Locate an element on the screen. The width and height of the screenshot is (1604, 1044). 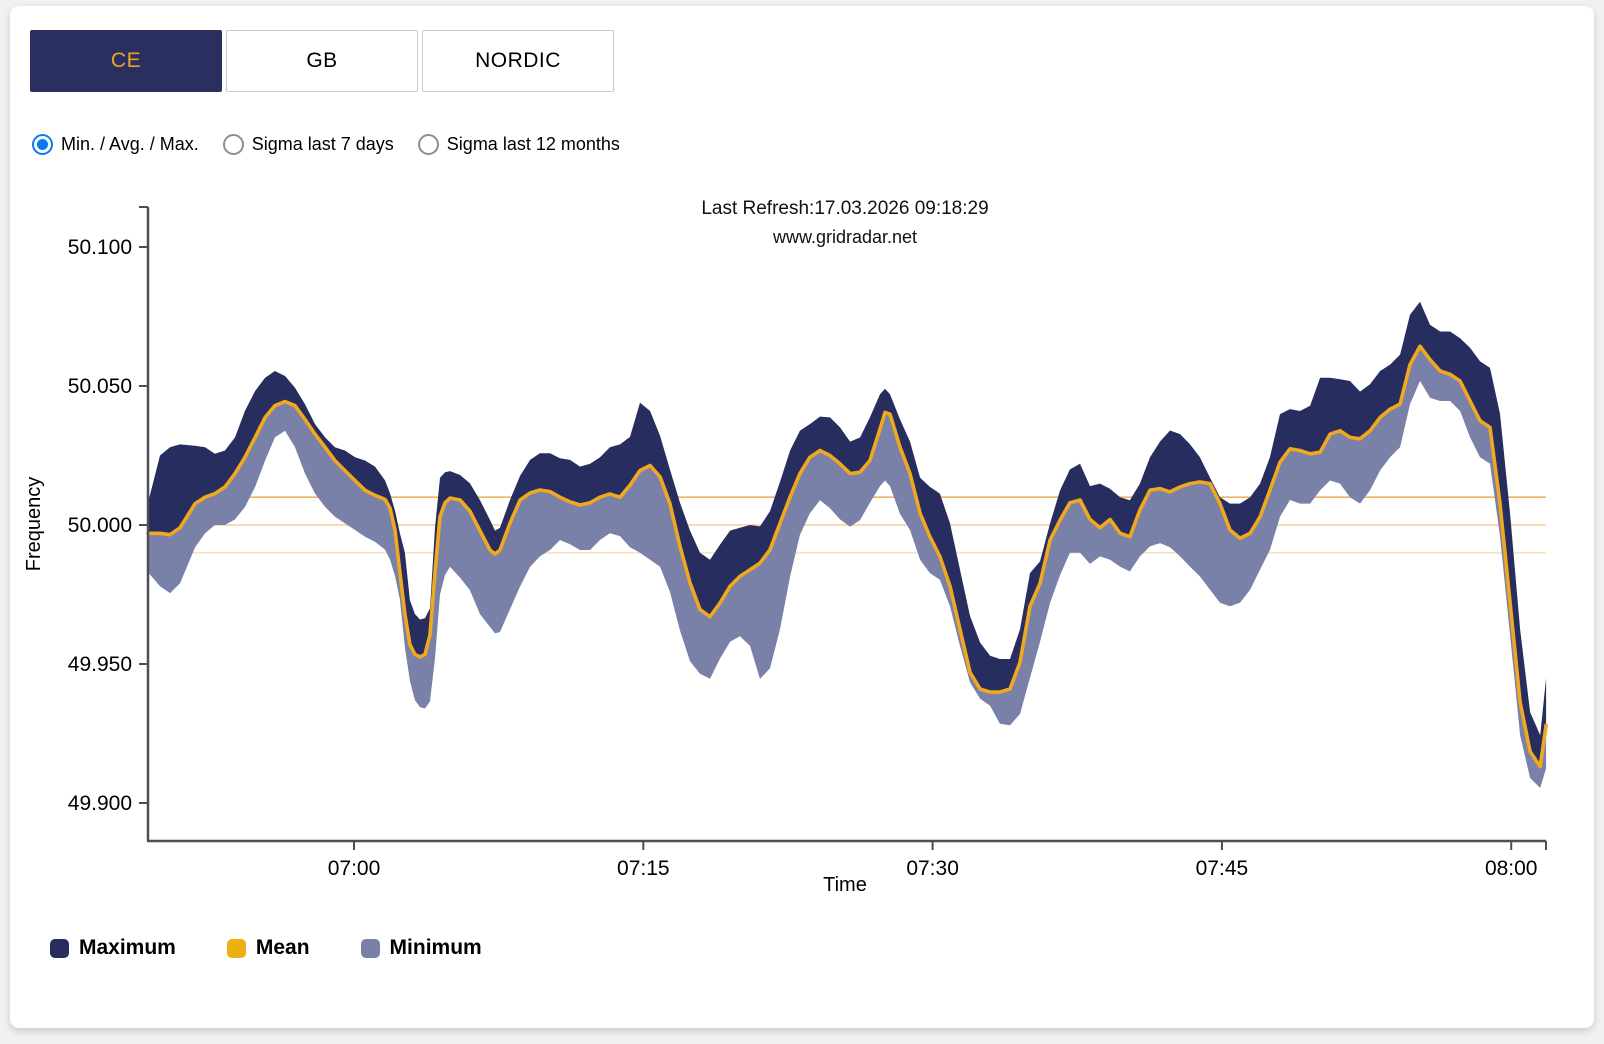
tab-label: GB is located at coordinates (322, 60).